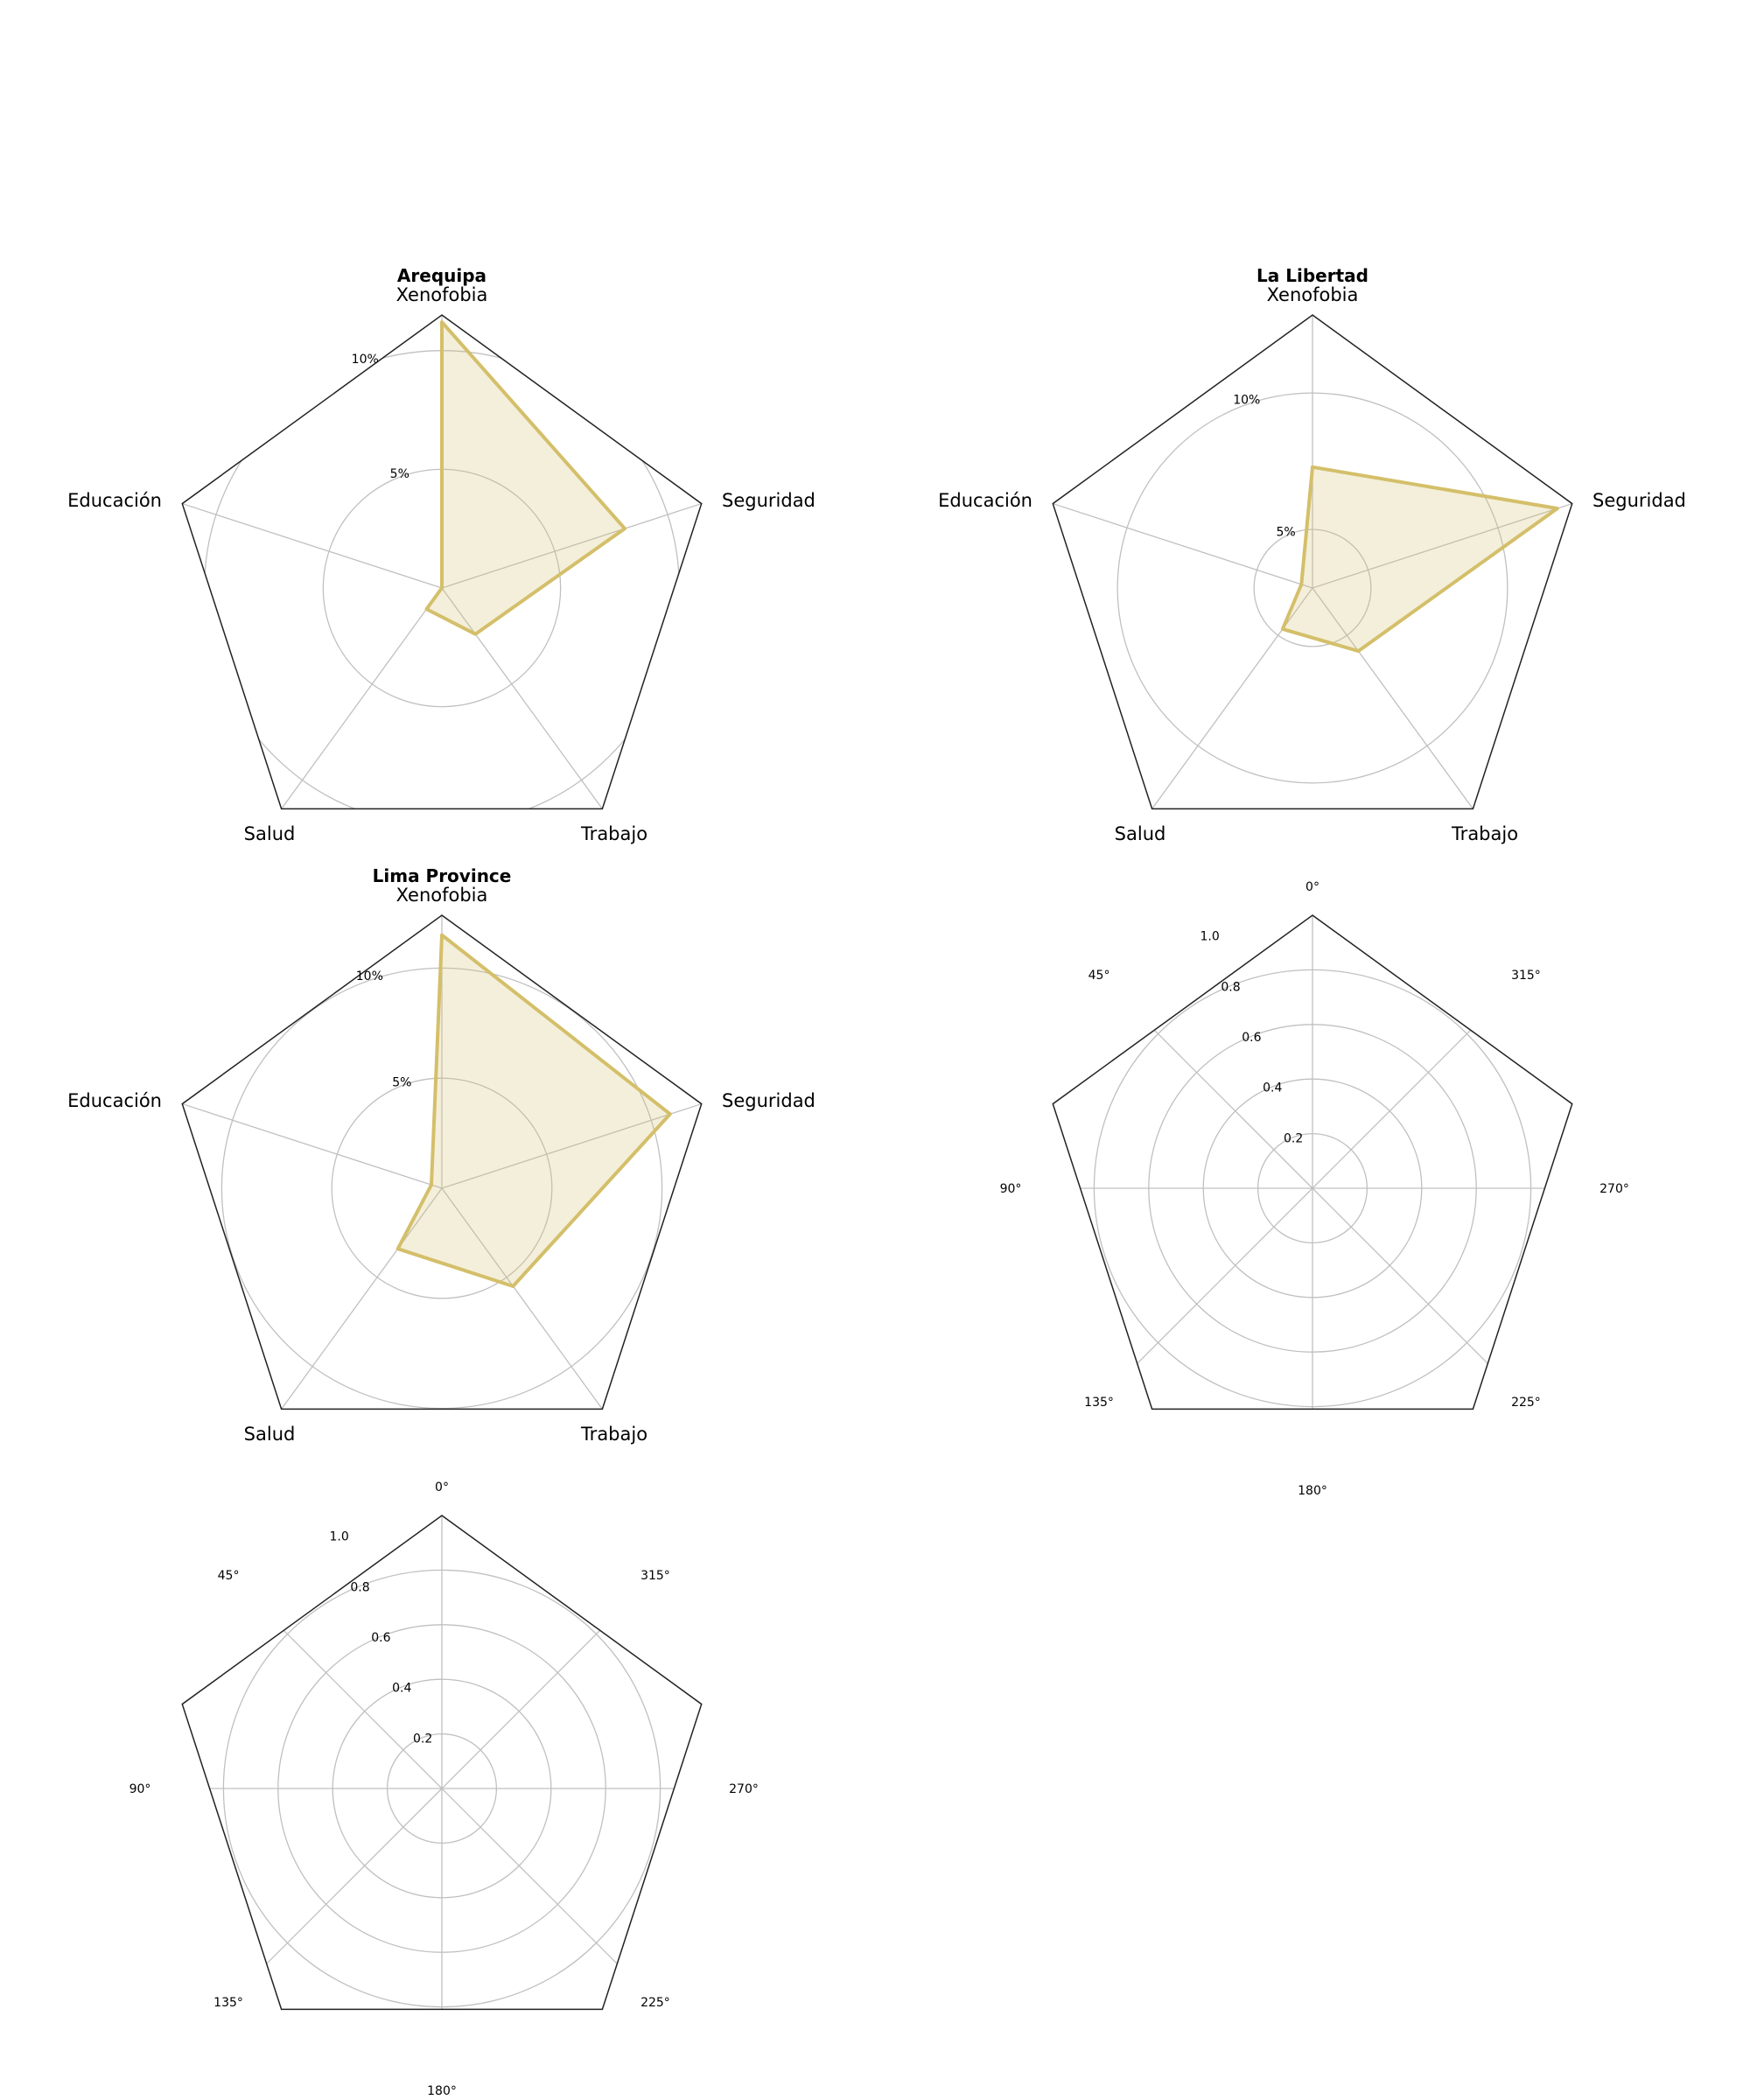 Image resolution: width=1750 pixels, height=2100 pixels. I want to click on chart-title: La Libertad, so click(1312, 275).